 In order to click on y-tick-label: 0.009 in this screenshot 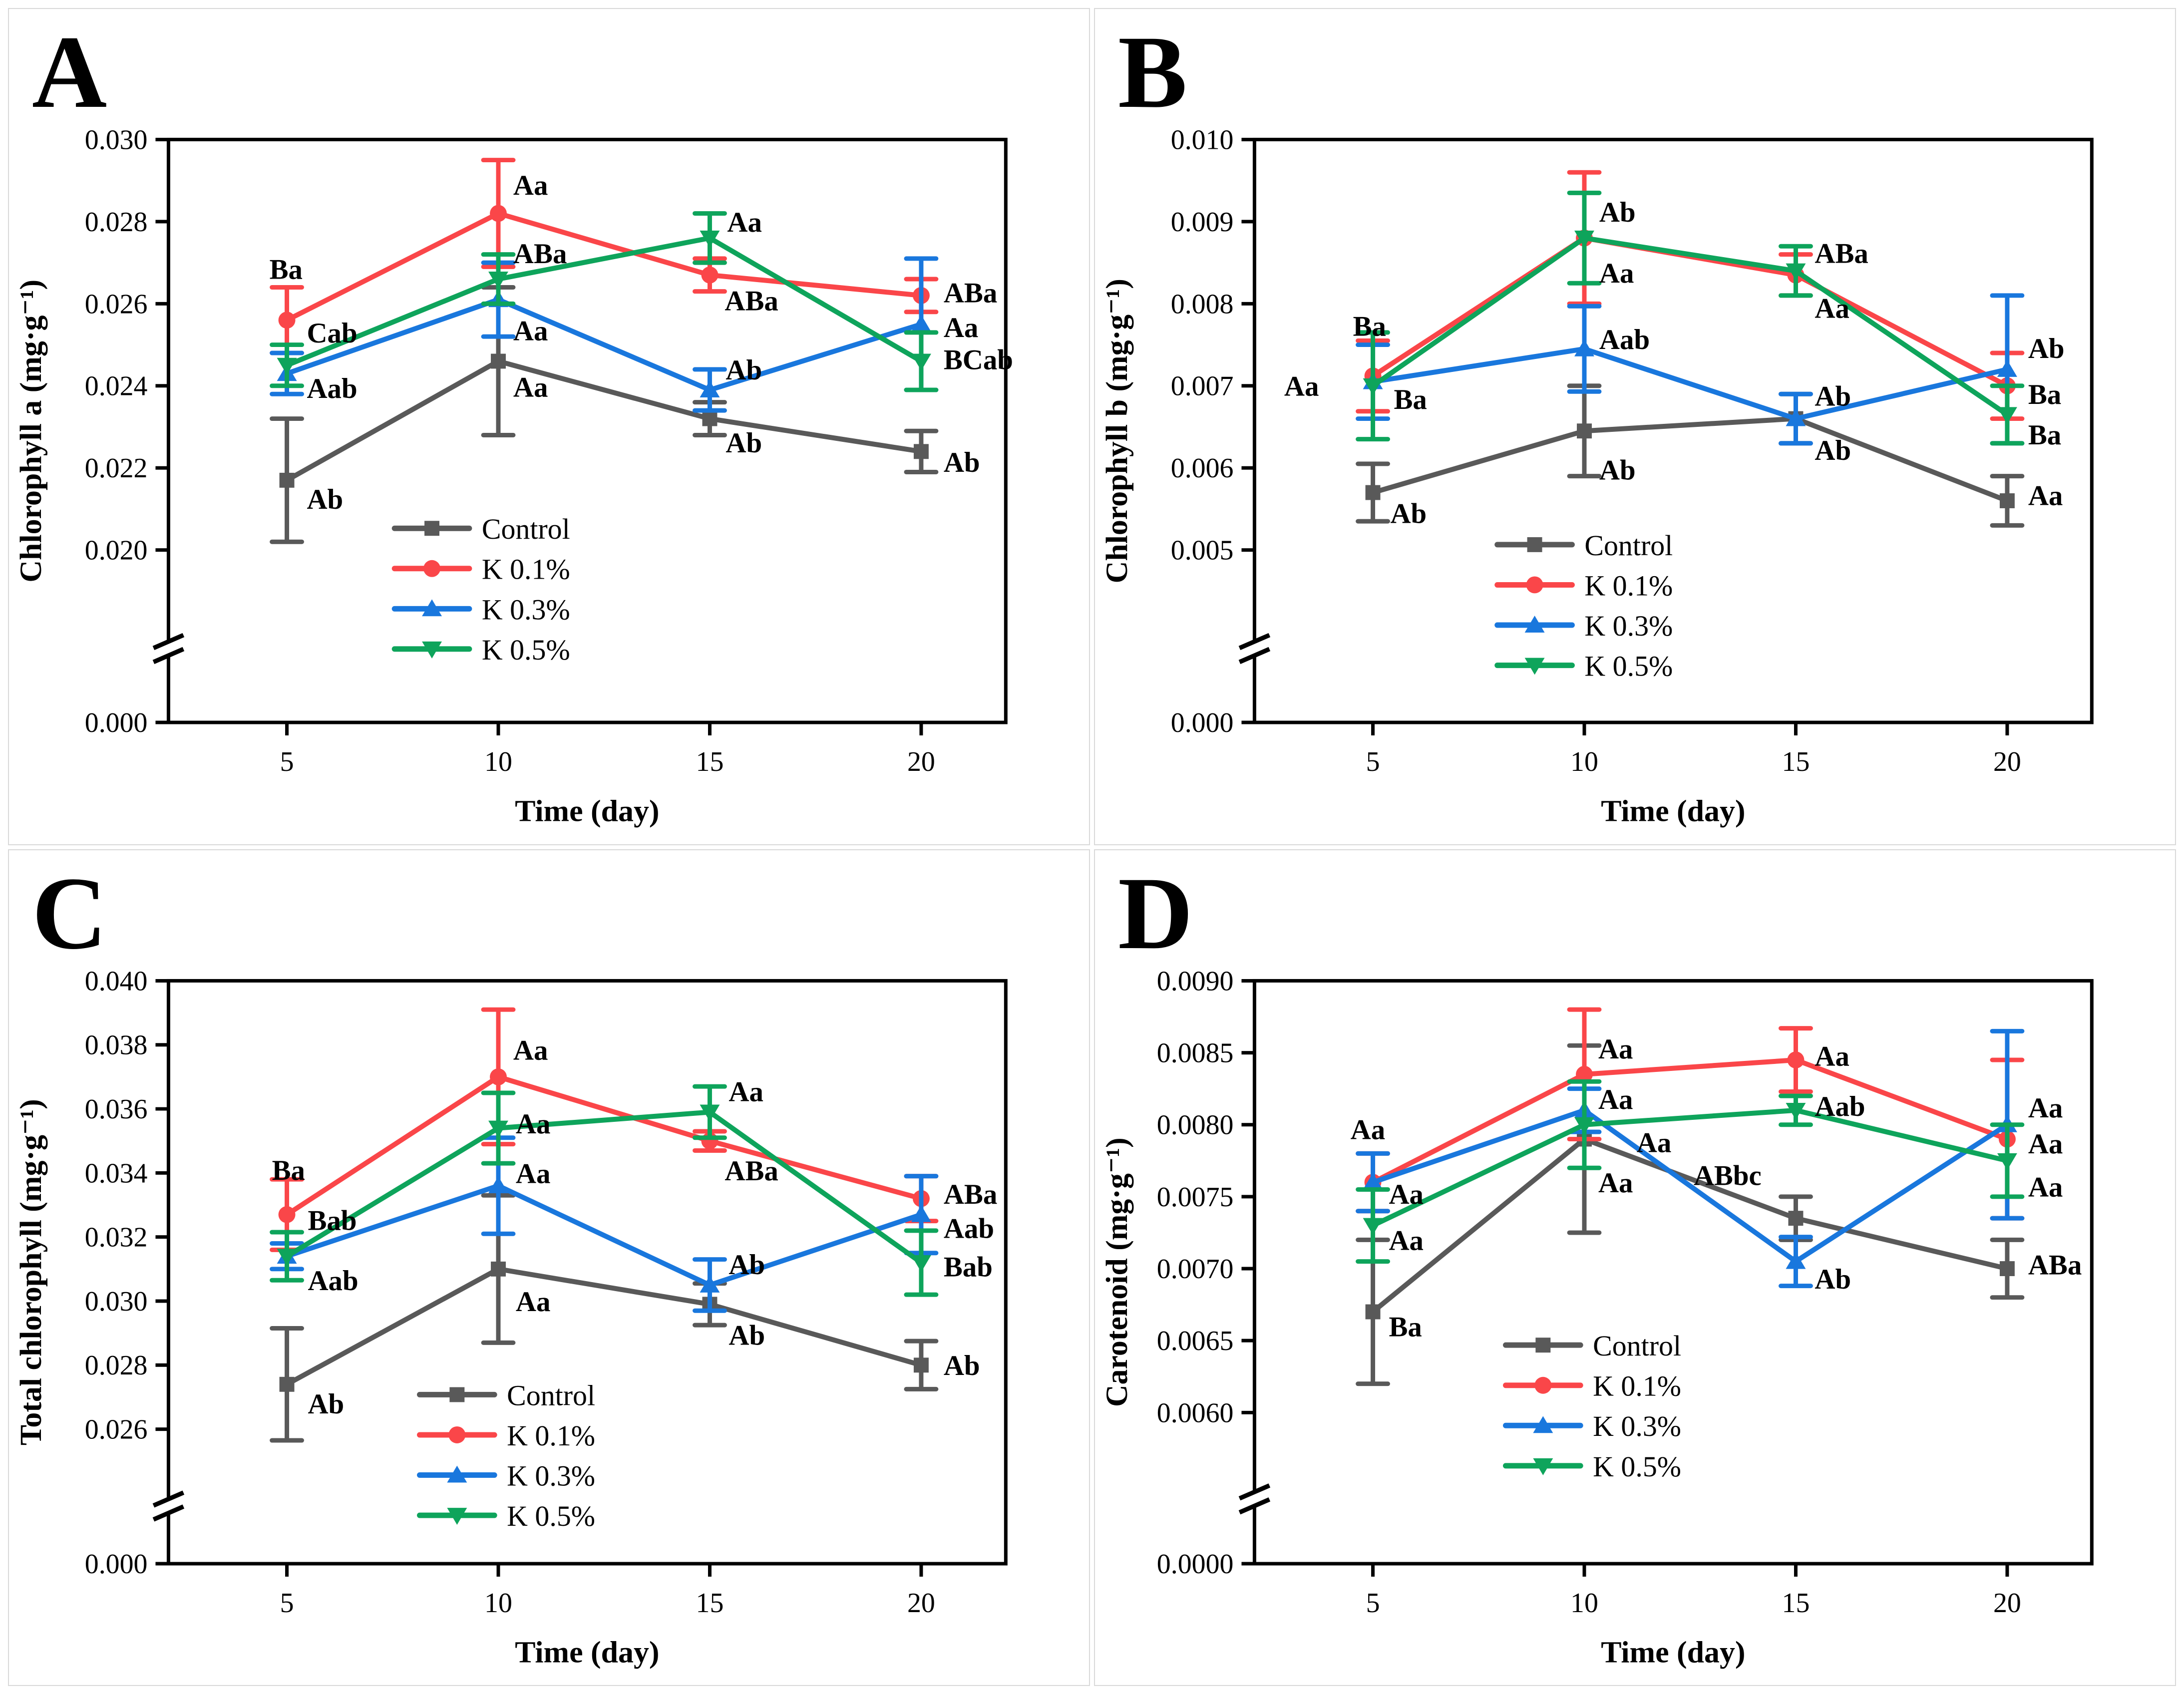, I will do `click(1203, 222)`.